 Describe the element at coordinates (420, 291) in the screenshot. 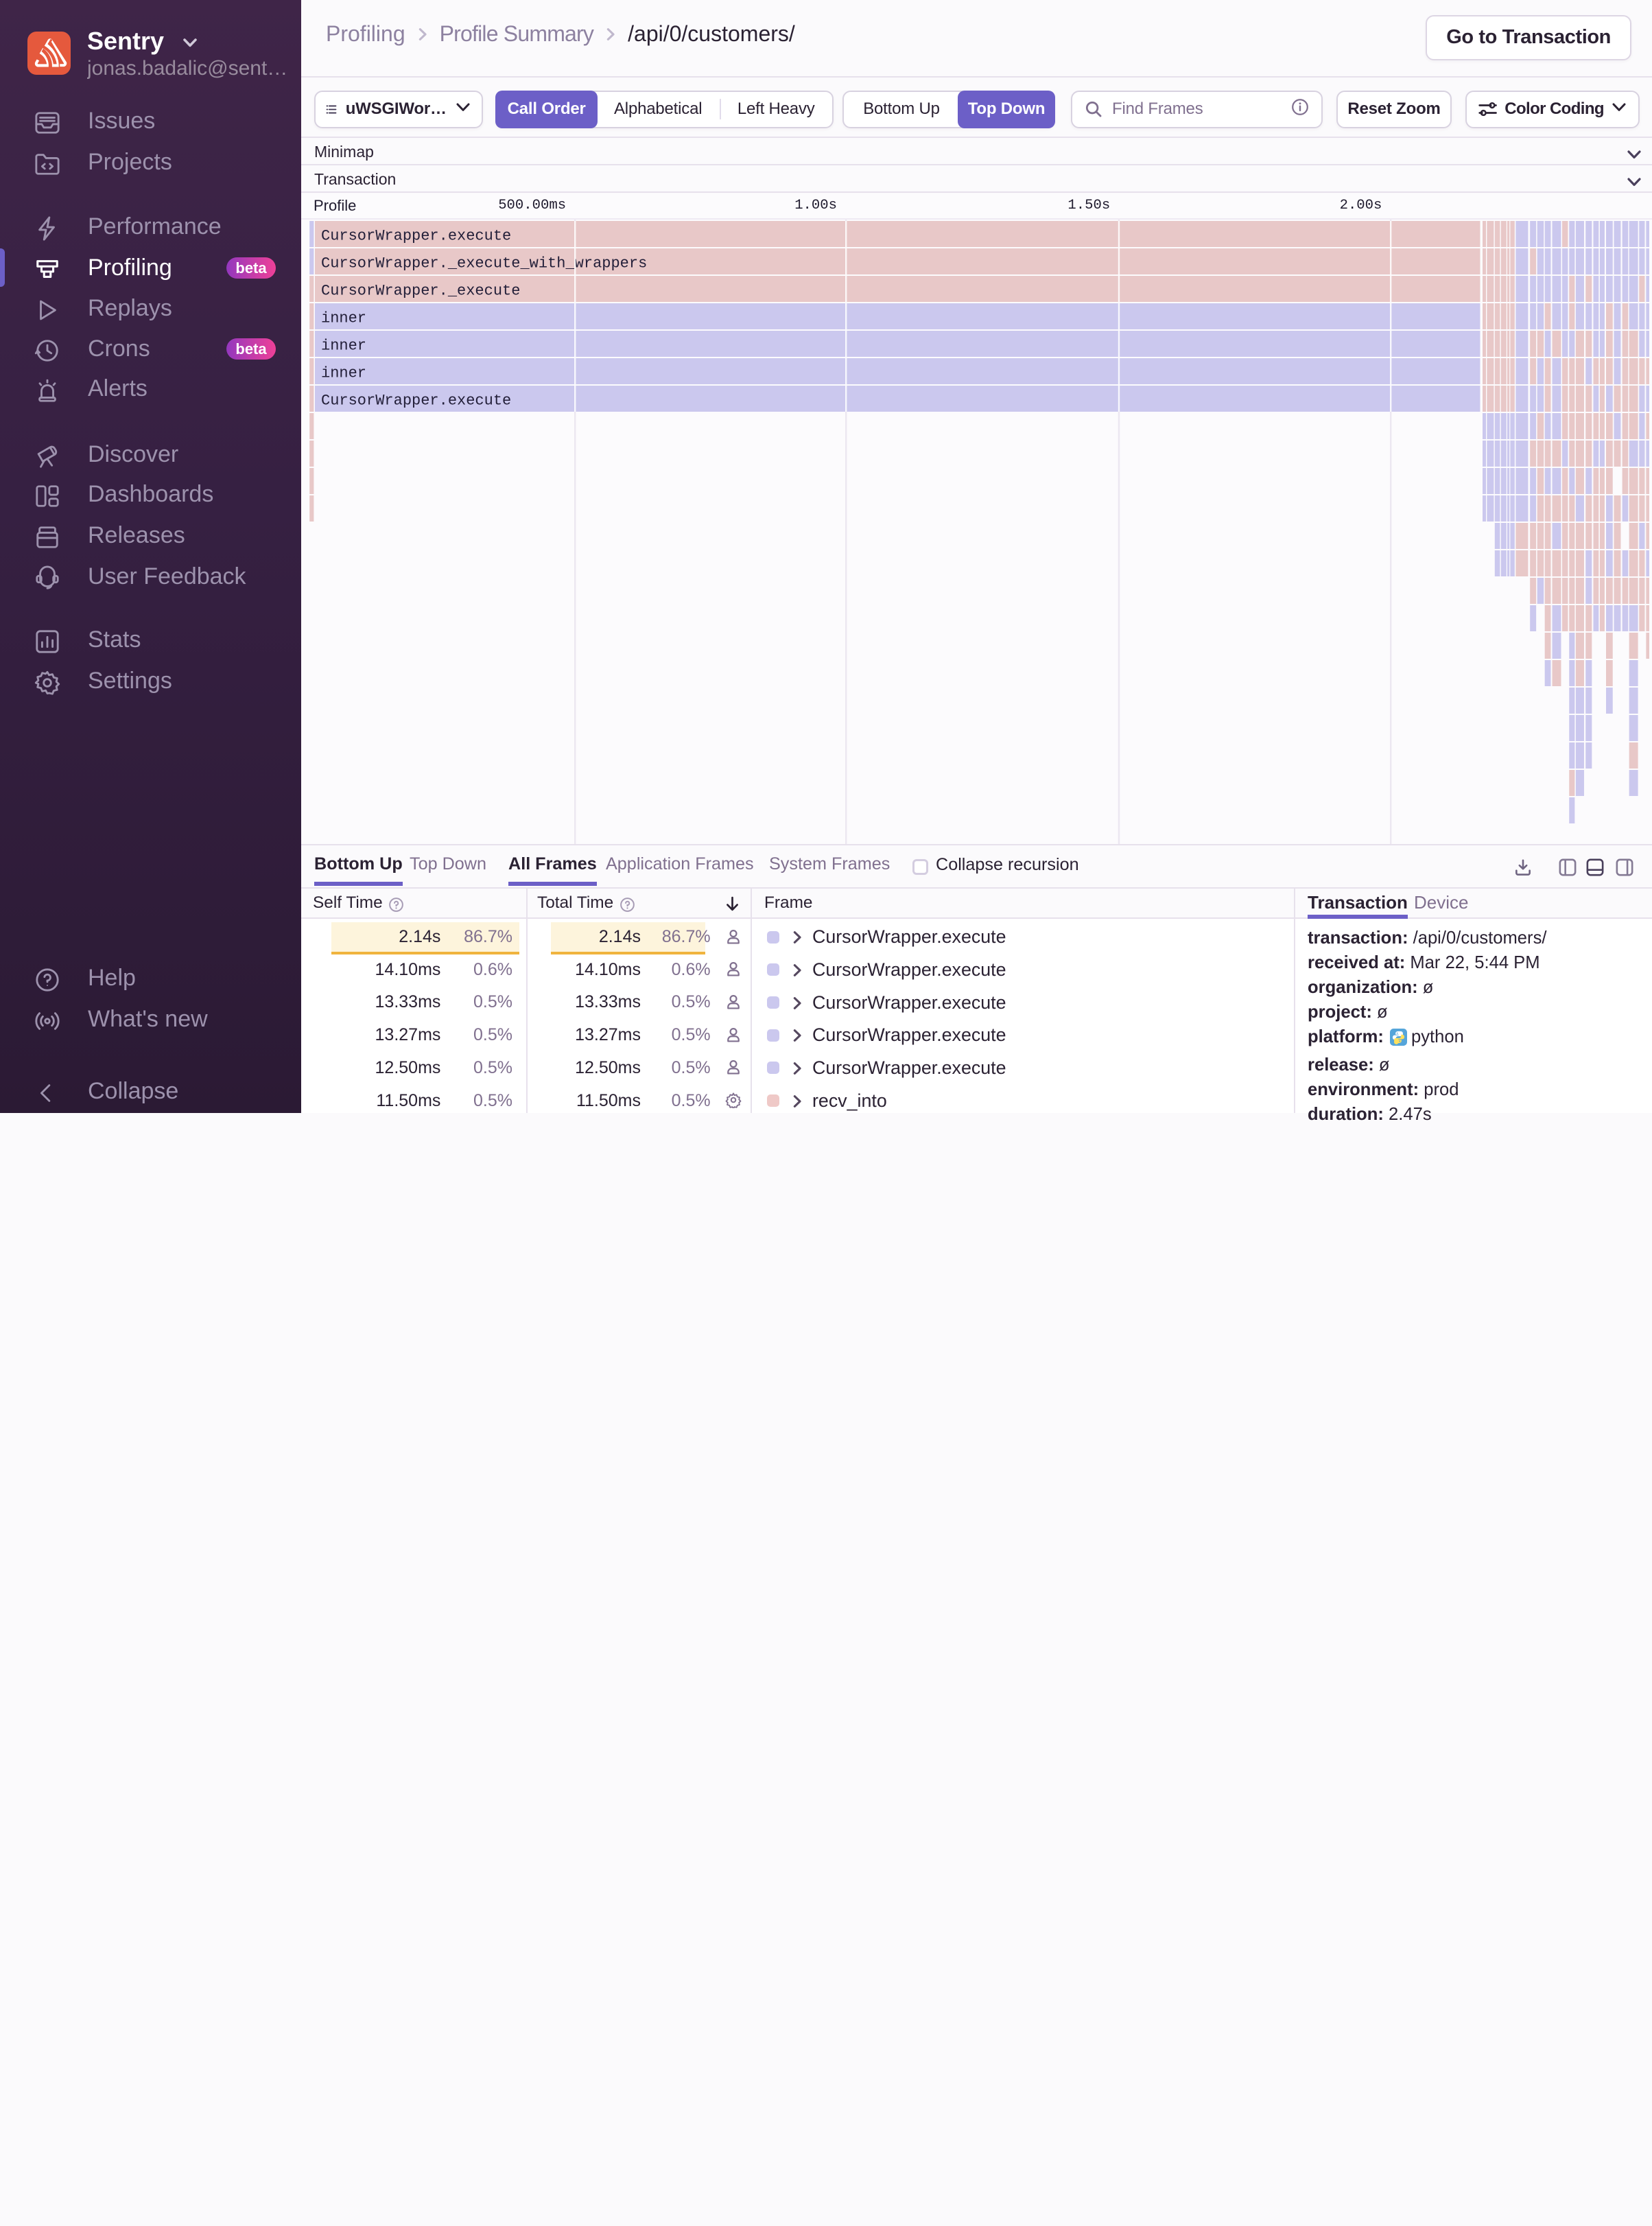

I see `svg-text: CursorWrapper._execute` at that location.